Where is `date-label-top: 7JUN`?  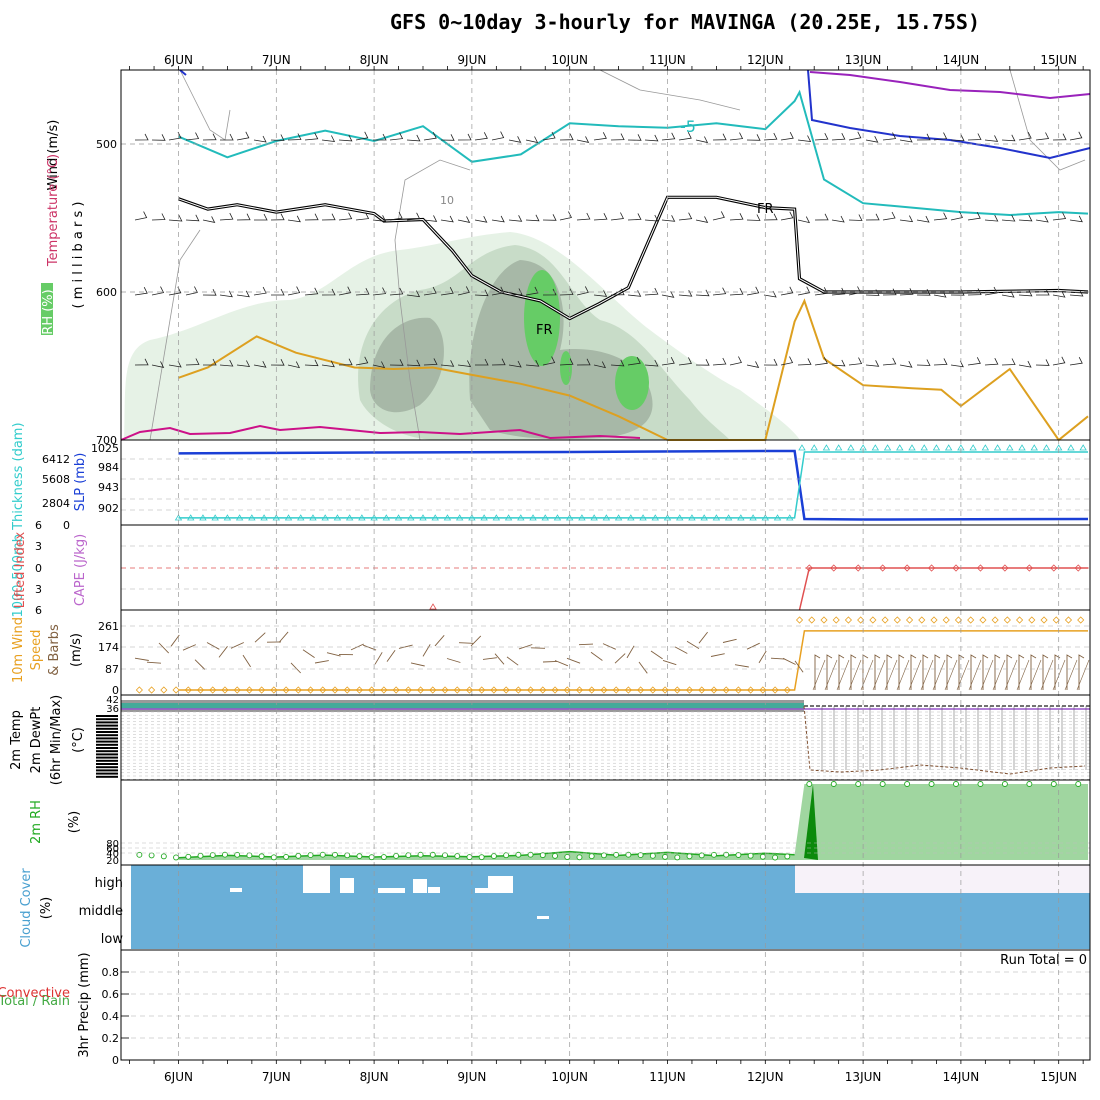 date-label-top: 7JUN is located at coordinates (276, 60).